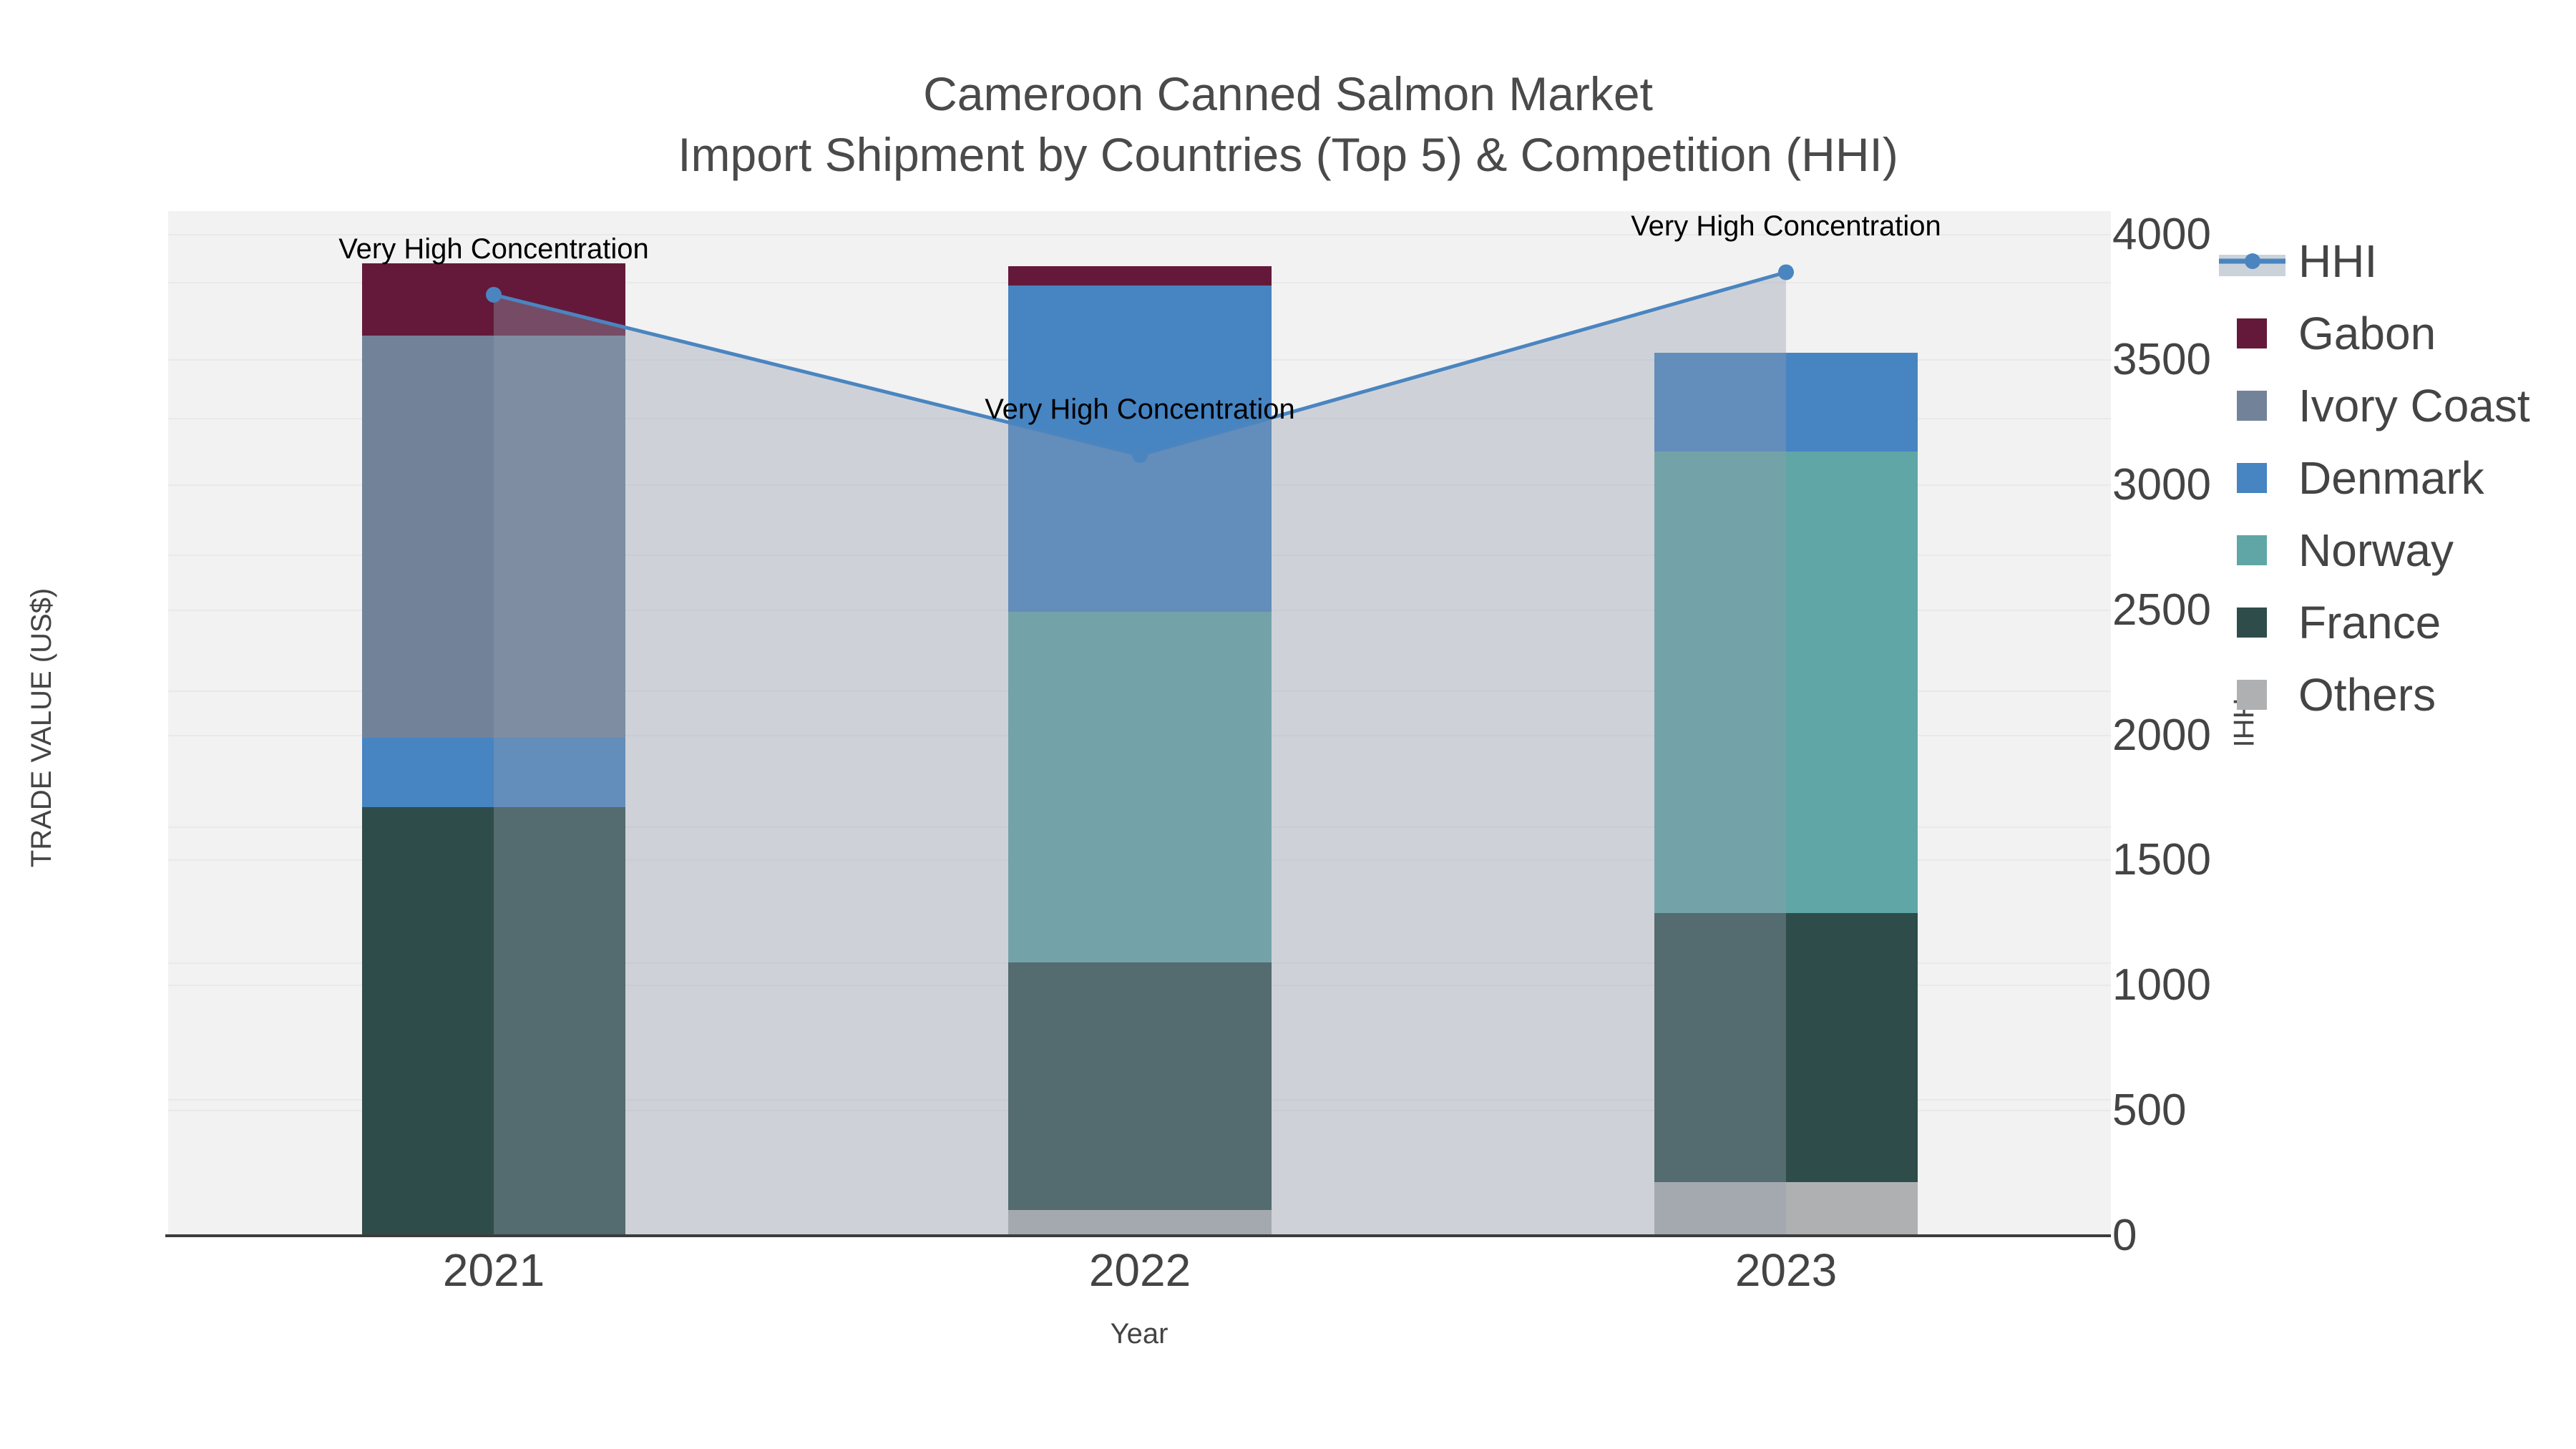 This screenshot has height=1449, width=2576. What do you see at coordinates (2149, 1110) in the screenshot?
I see `y-tick-right-500: 500` at bounding box center [2149, 1110].